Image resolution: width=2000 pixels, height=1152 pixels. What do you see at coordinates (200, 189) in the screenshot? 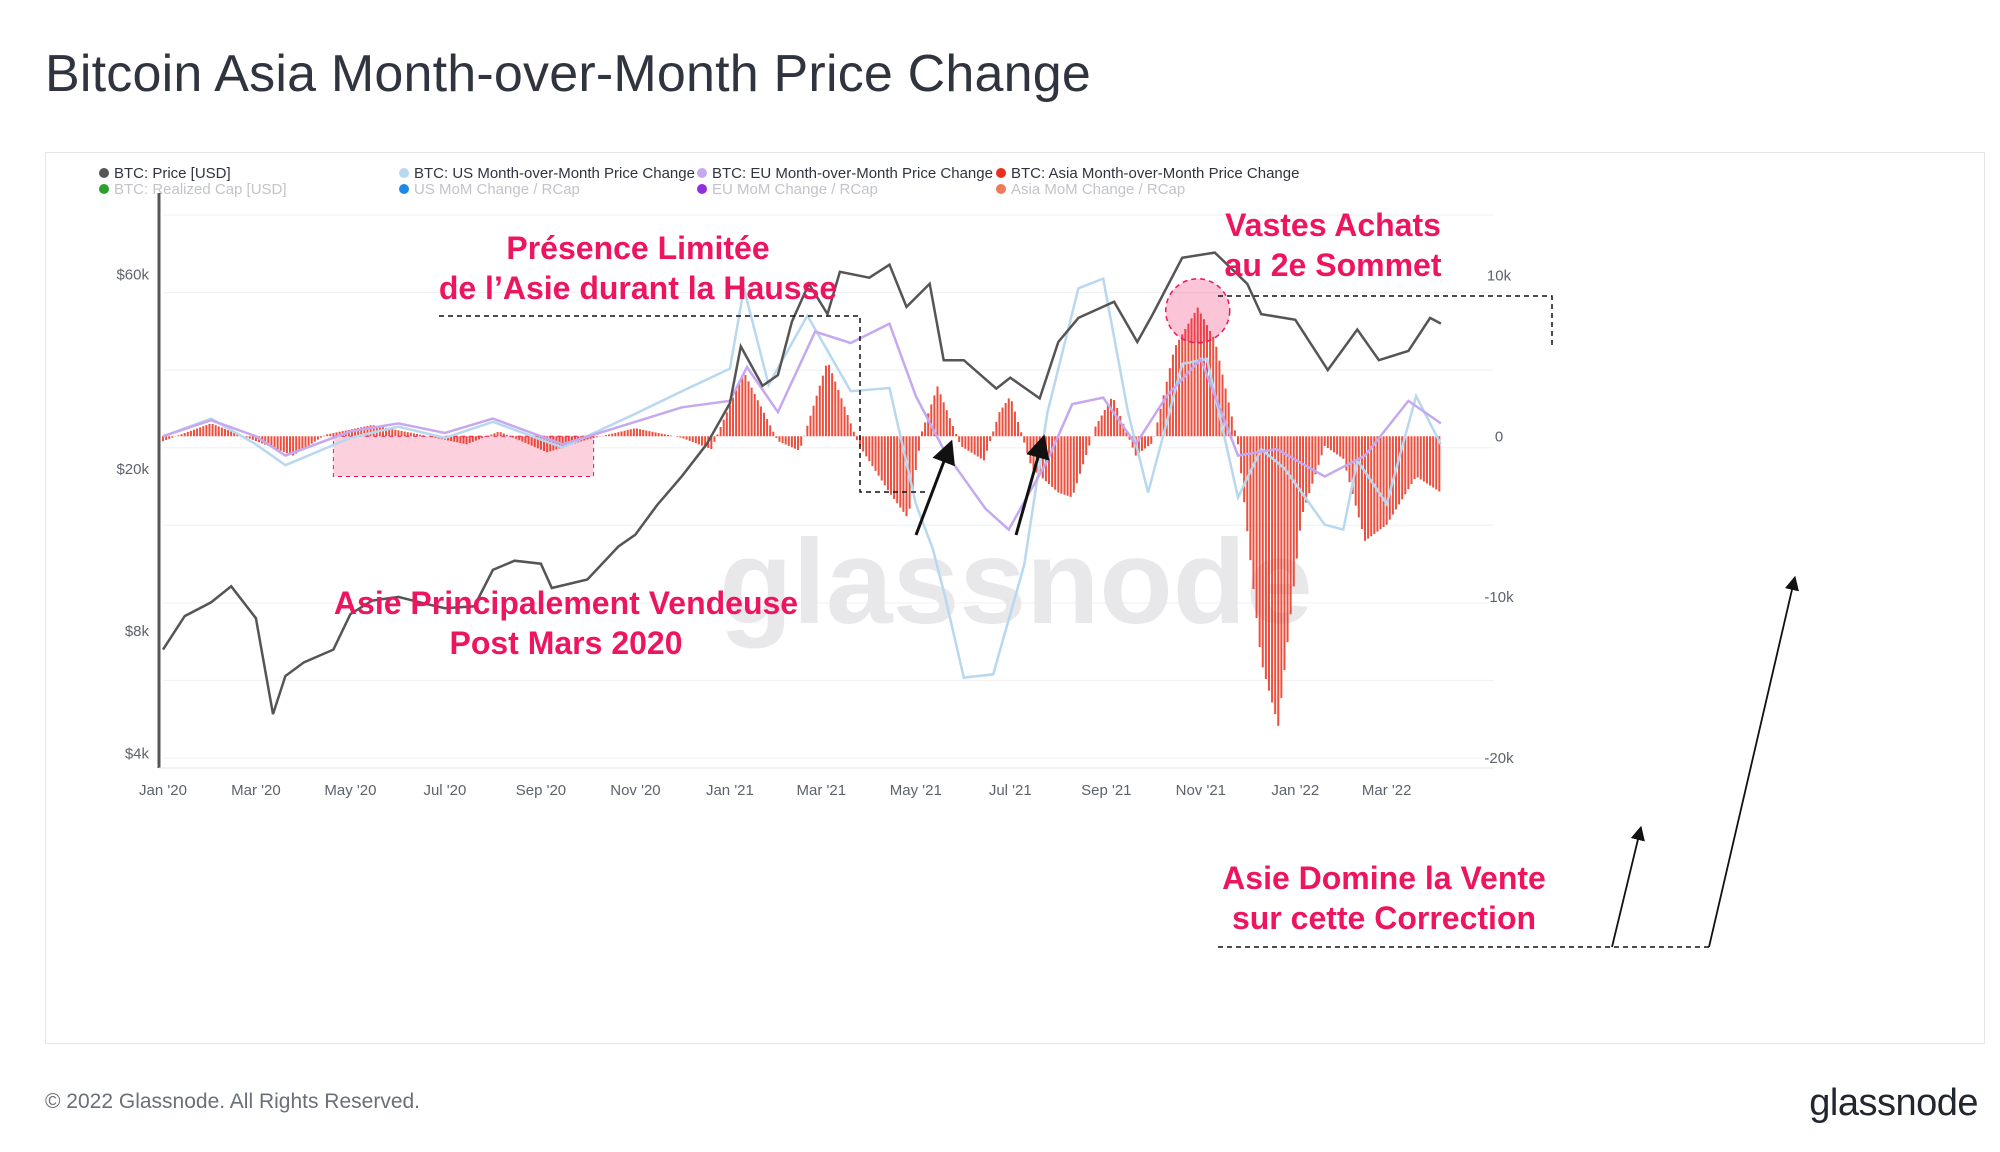
I see `legend-label-4: BTC: Realized Cap [USD]` at bounding box center [200, 189].